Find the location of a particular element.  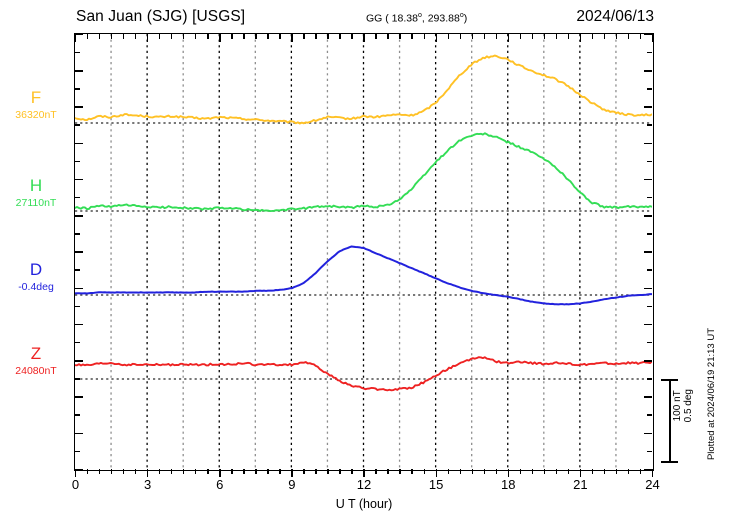

x-tick-label: 0 is located at coordinates (75, 484).